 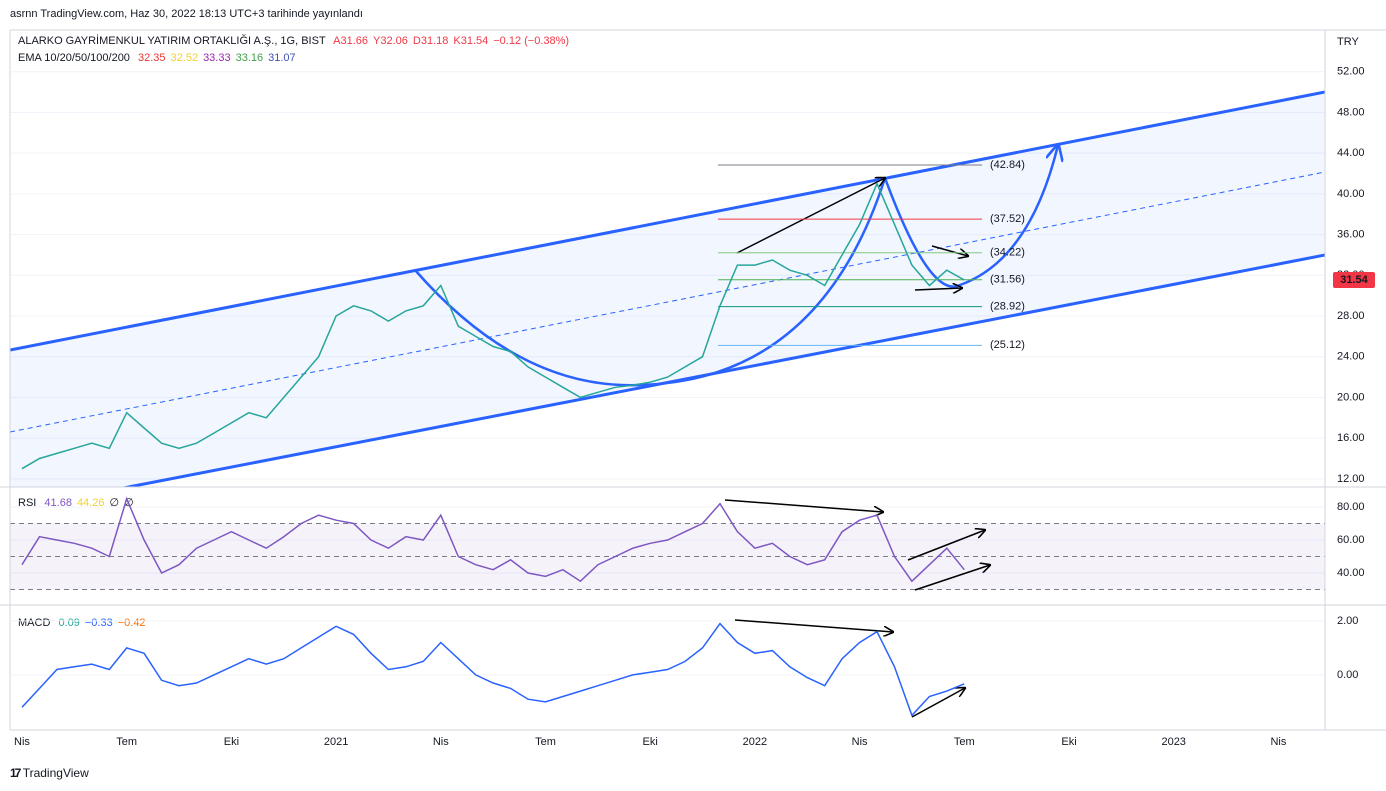 What do you see at coordinates (430, 41) in the screenshot?
I see `quote-value: D31.18` at bounding box center [430, 41].